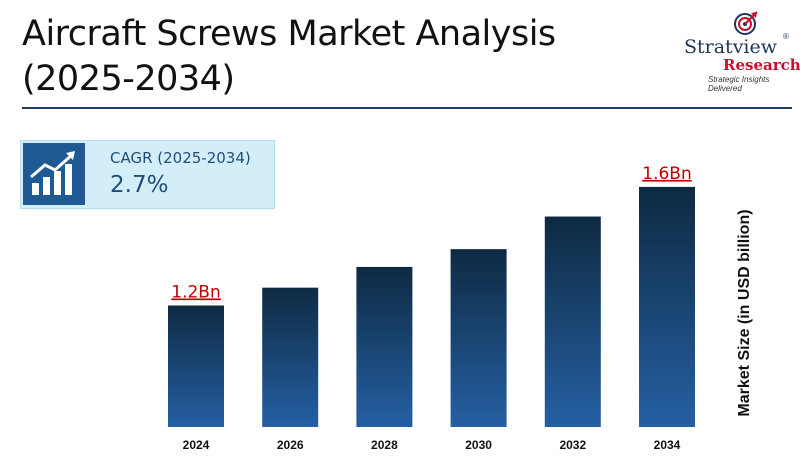 The image size is (800, 462). I want to click on growth-chart-icon, so click(52, 173).